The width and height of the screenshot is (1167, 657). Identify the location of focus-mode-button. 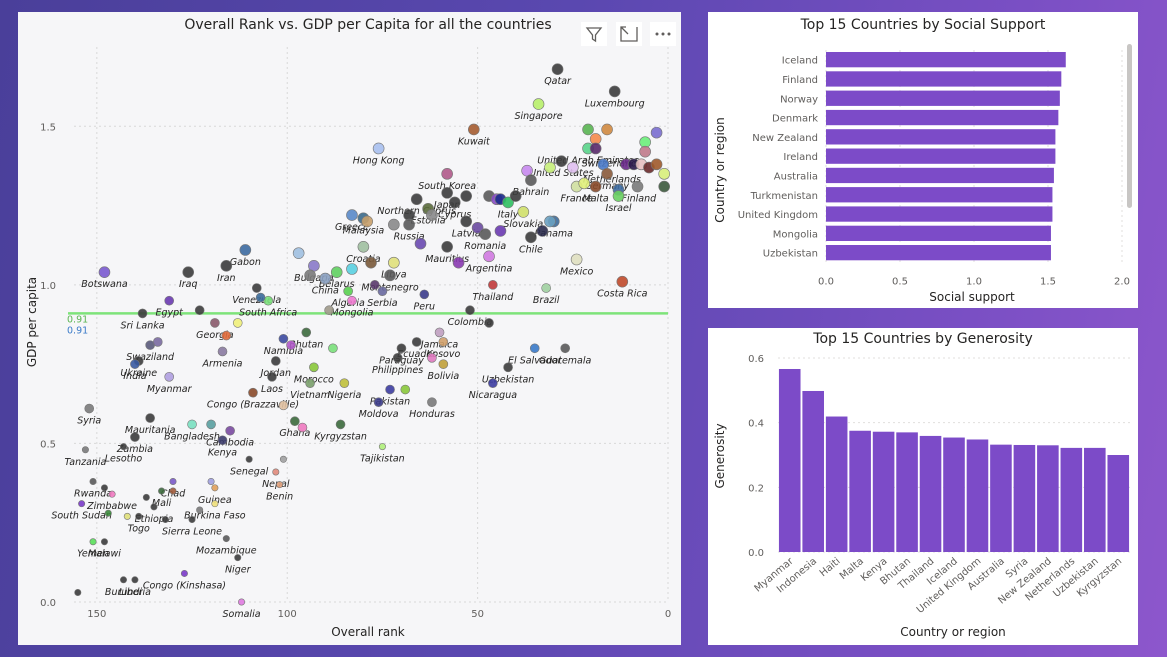
(629, 34).